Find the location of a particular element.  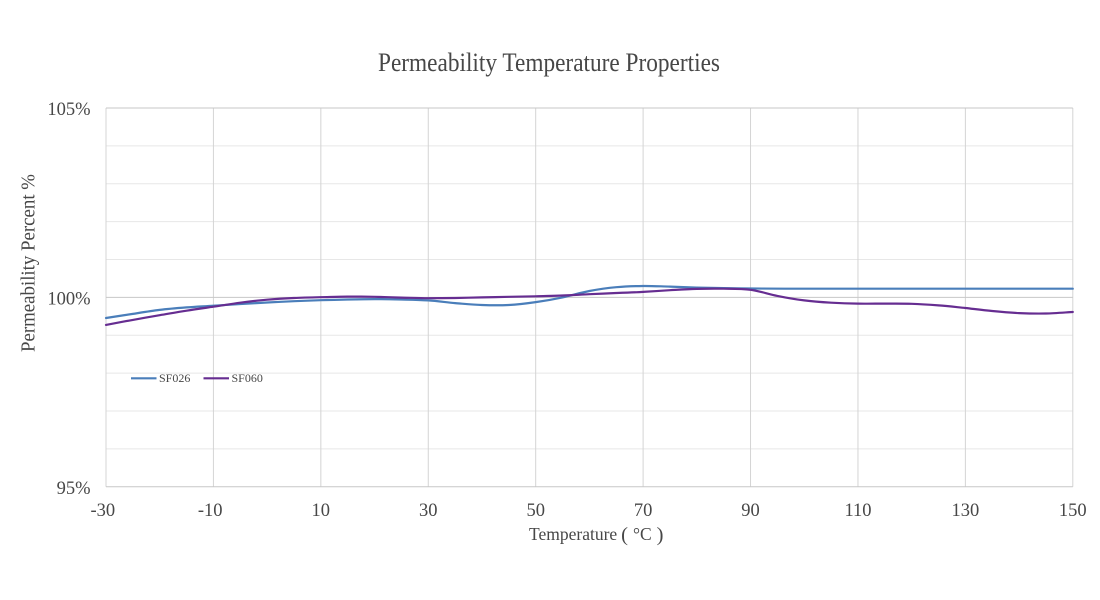

svg-text: 95% is located at coordinates (74, 489).